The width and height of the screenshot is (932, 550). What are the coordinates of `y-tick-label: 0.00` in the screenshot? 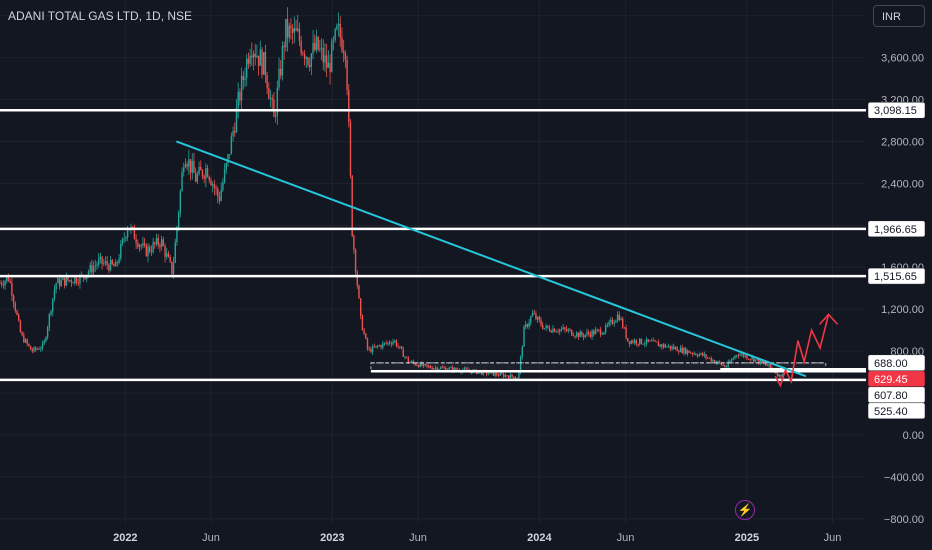 It's located at (913, 436).